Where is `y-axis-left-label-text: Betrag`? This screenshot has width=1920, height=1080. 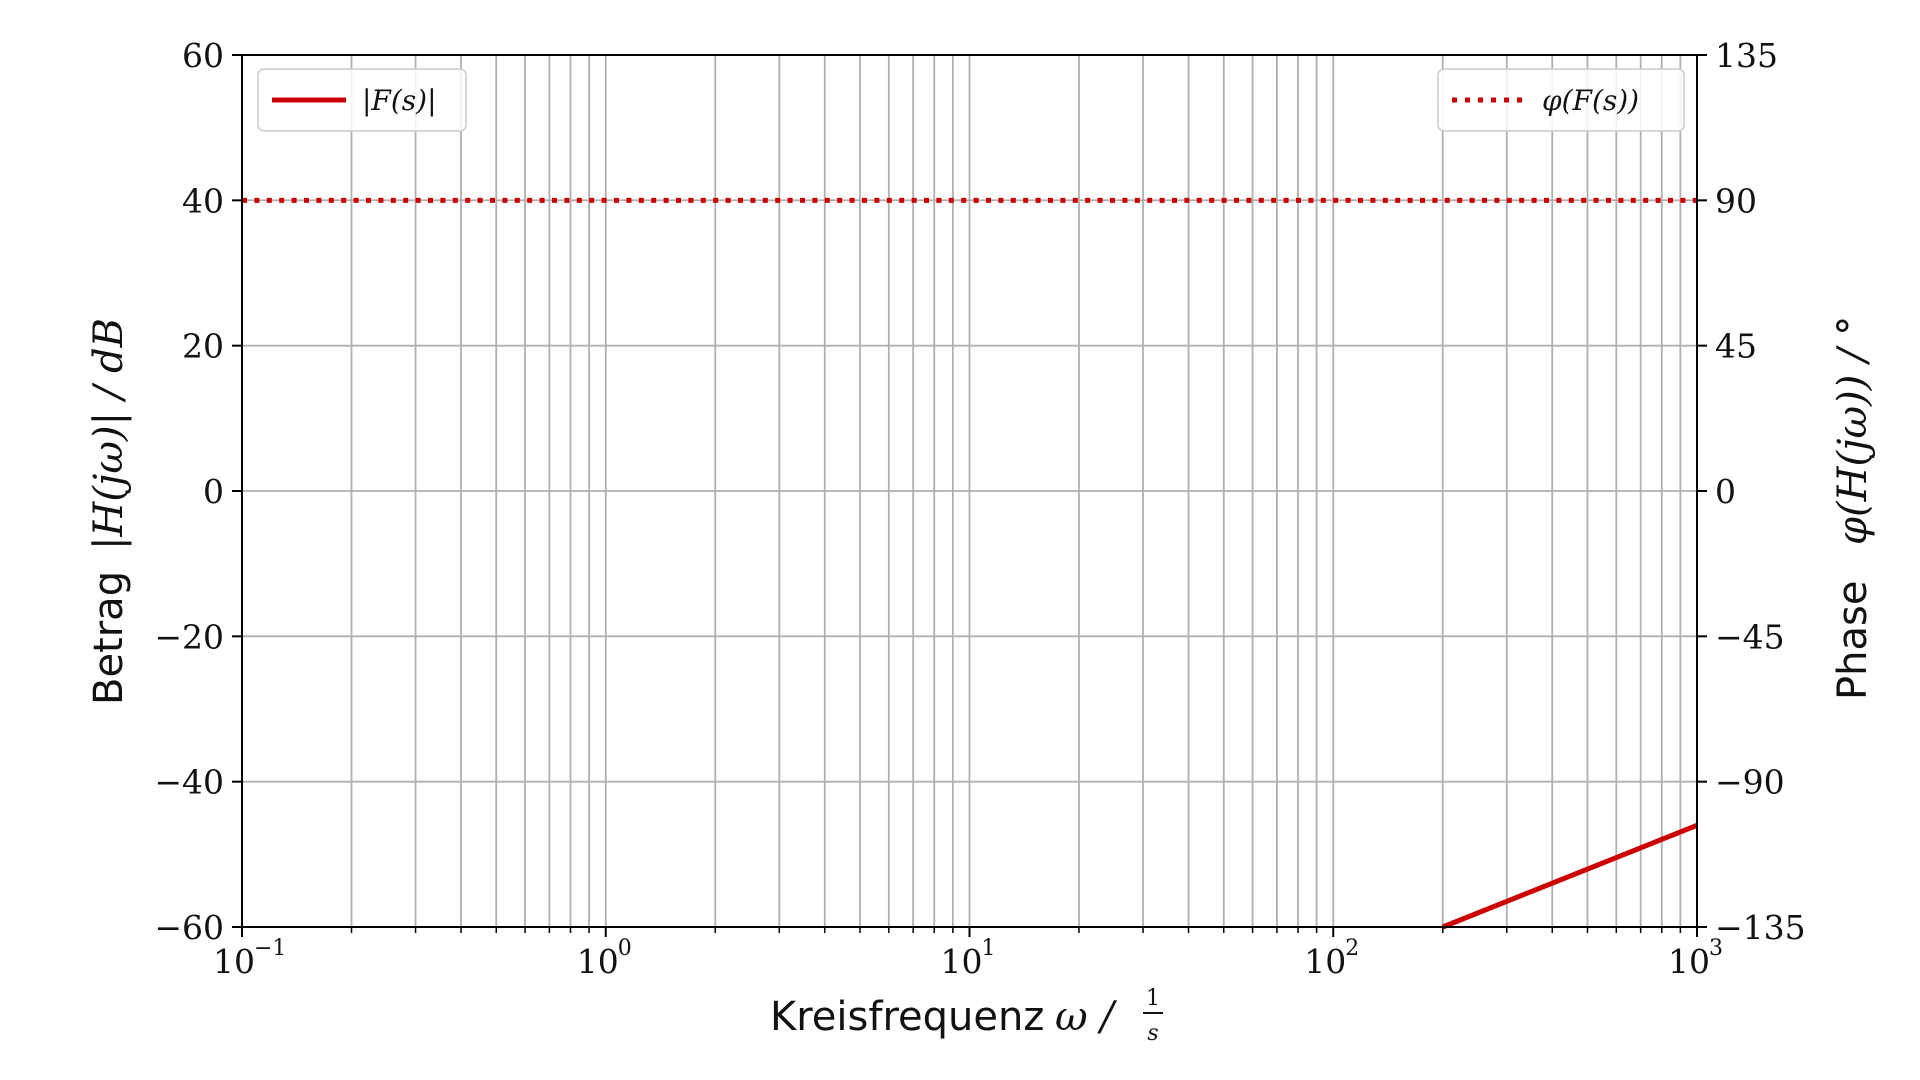 y-axis-left-label-text: Betrag is located at coordinates (109, 638).